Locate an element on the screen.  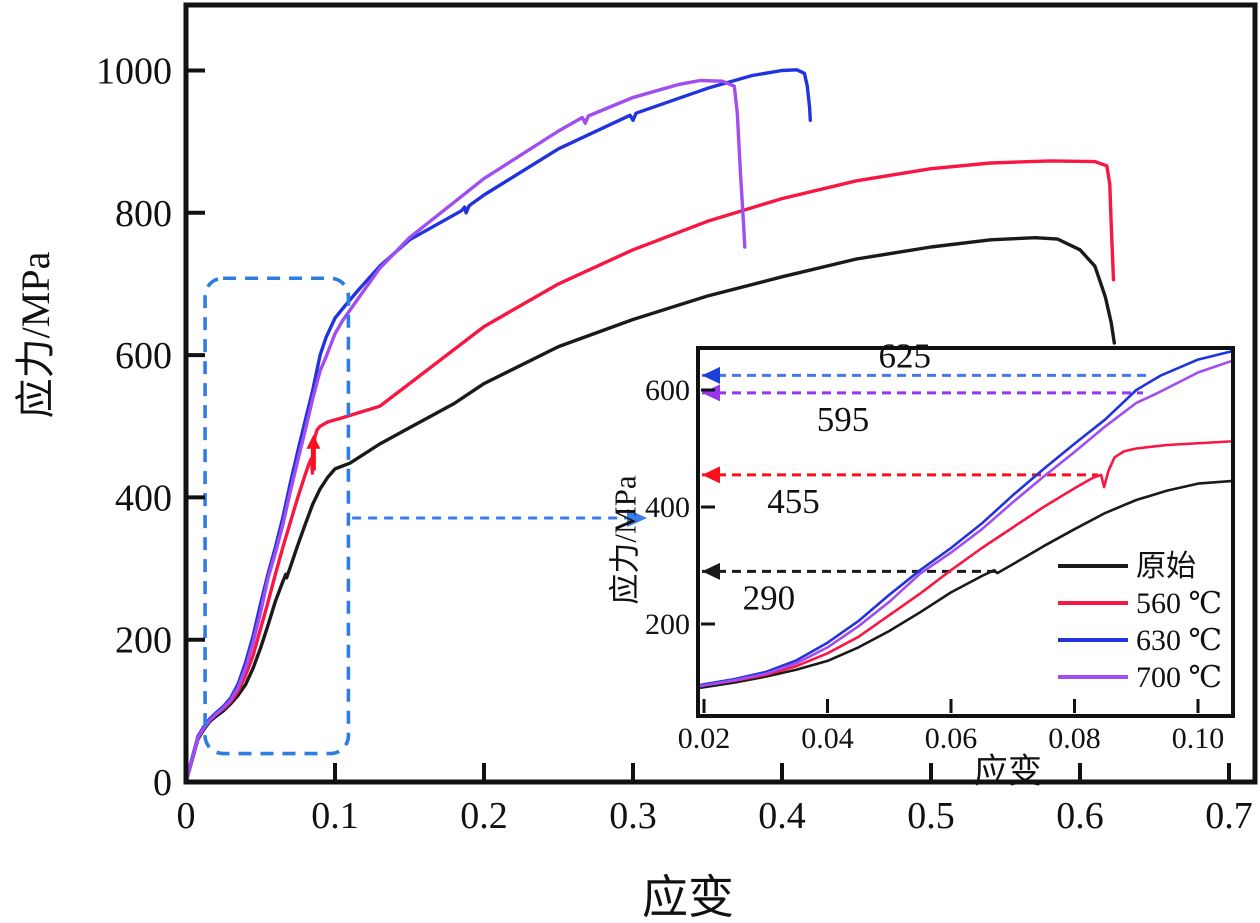
legend-item-630c: 630 ℃ is located at coordinates (1140, 640).